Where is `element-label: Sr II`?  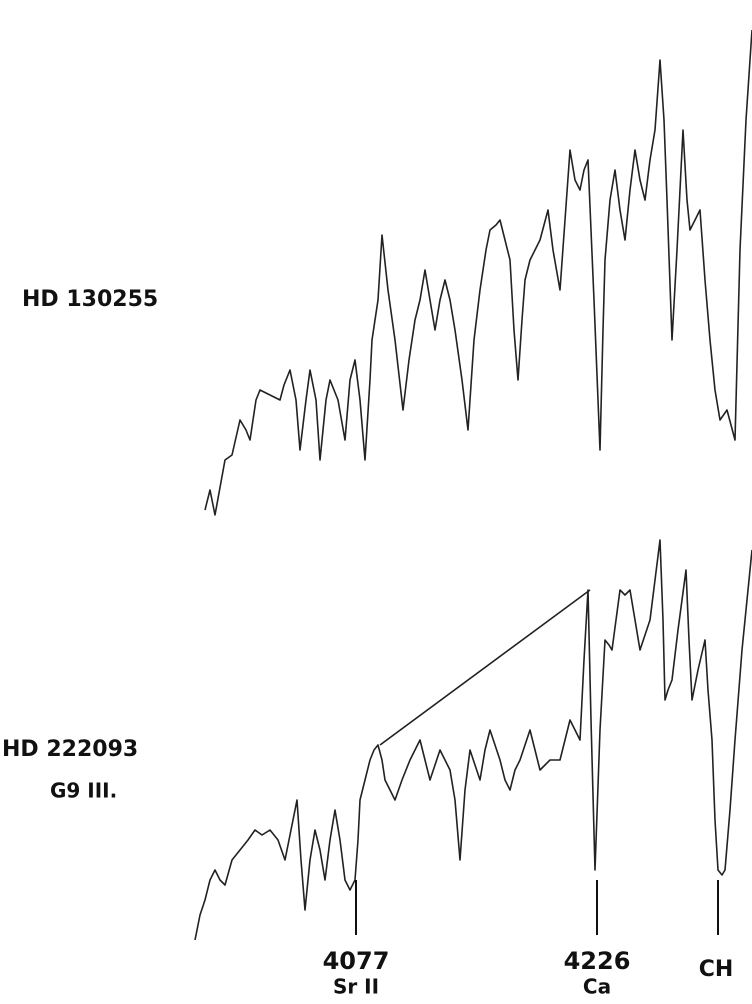 element-label: Sr II is located at coordinates (356, 987).